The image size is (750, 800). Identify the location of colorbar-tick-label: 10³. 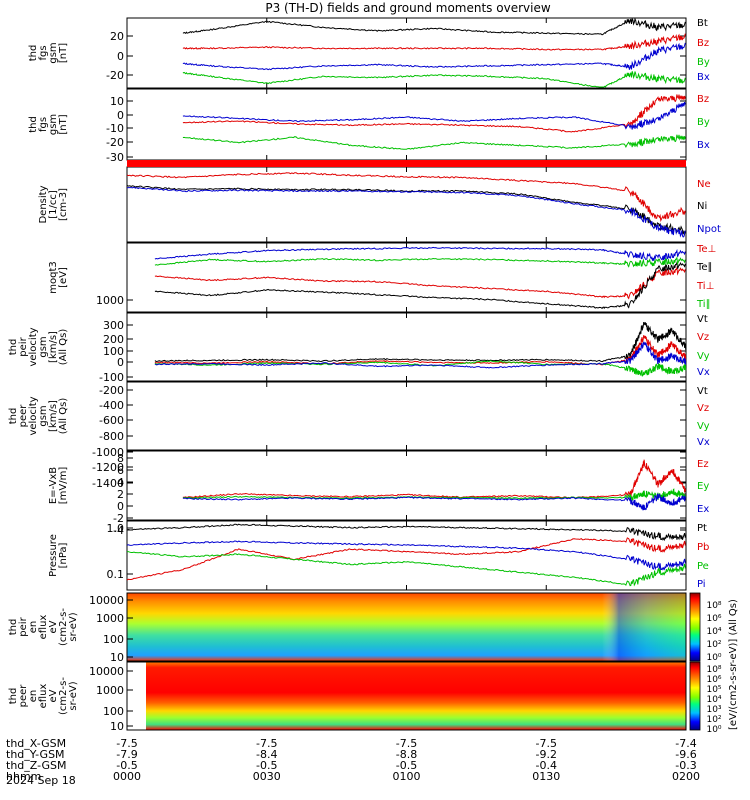
(713, 710).